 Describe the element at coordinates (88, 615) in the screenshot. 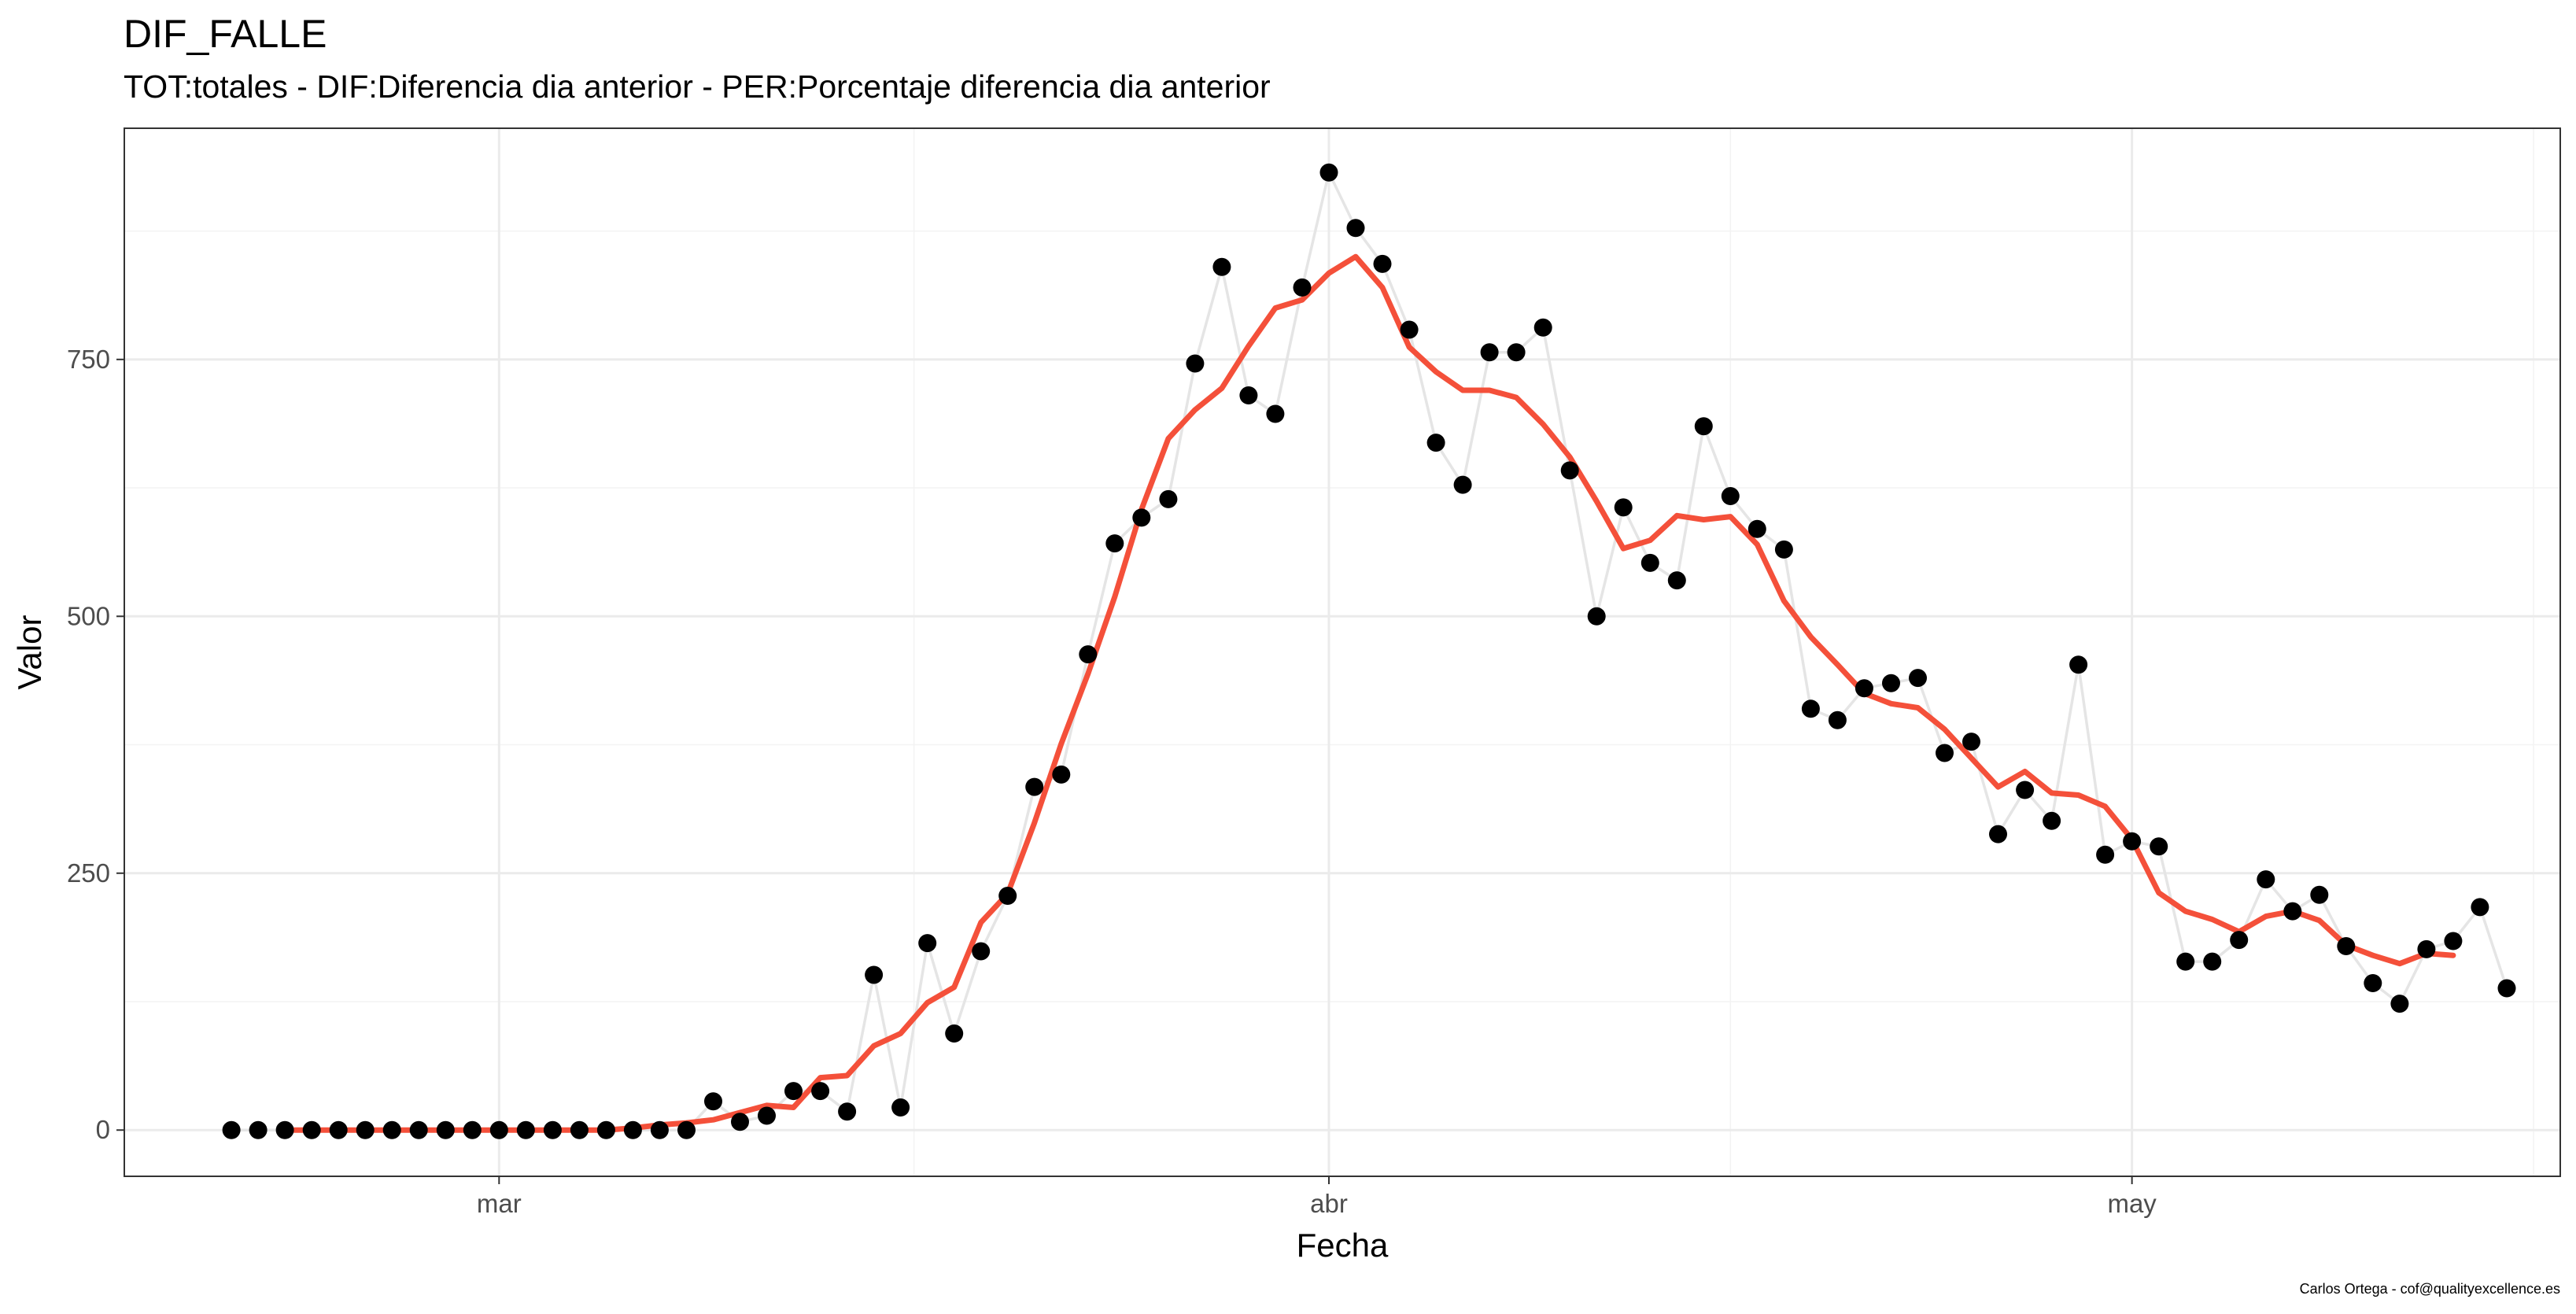

I see `y-tick-label: 500` at that location.